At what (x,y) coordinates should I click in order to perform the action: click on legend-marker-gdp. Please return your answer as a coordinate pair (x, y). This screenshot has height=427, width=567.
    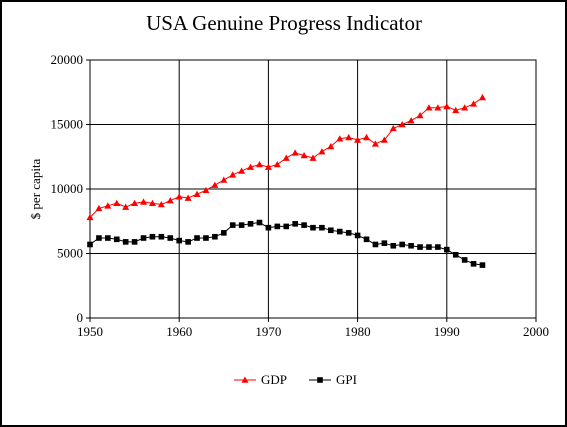
    Looking at the image, I should click on (245, 379).